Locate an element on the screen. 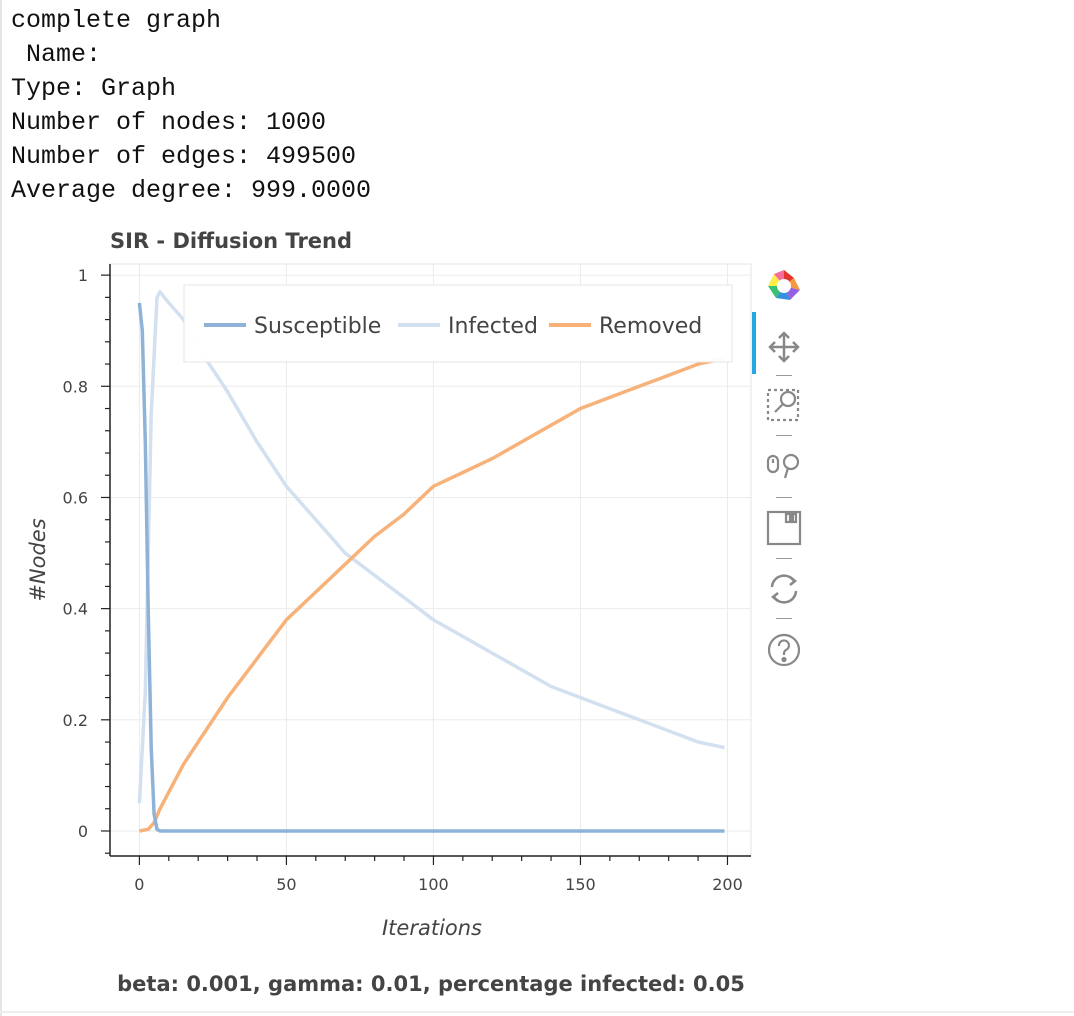 The image size is (1074, 1016). help-tool-icon is located at coordinates (784, 650).